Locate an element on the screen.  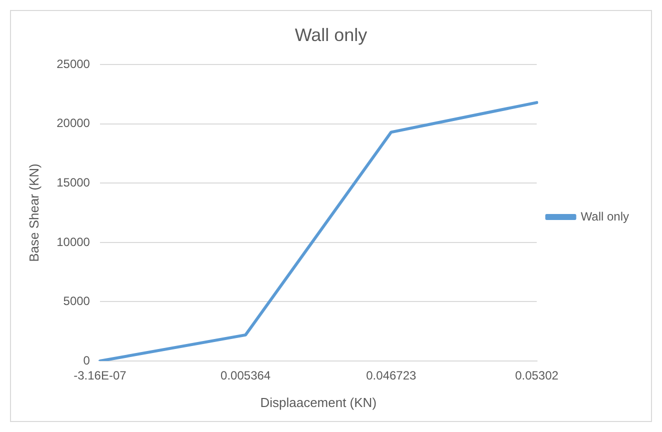
y-tick-label: 0 is located at coordinates (86, 360).